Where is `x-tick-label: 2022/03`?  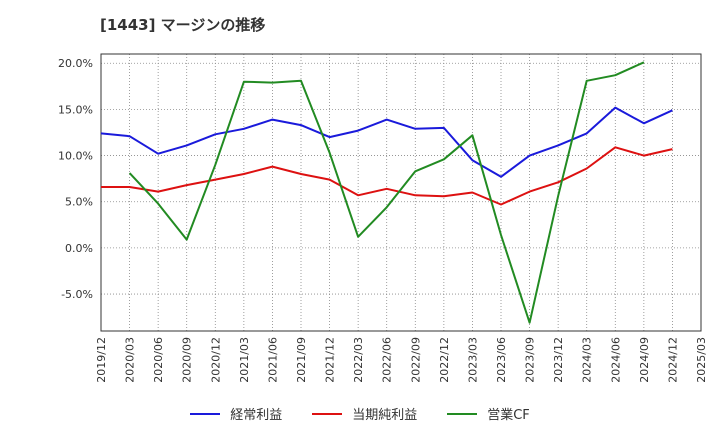
x-tick-label: 2022/03 is located at coordinates (358, 360).